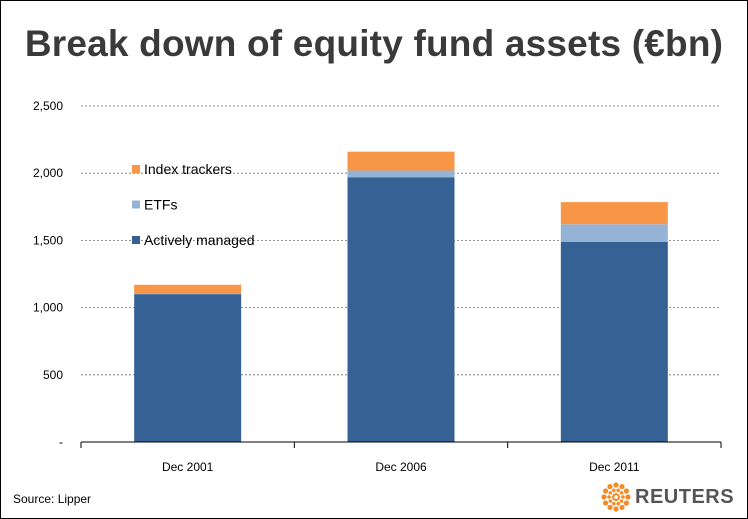 This screenshot has width=748, height=519. What do you see at coordinates (48, 240) in the screenshot?
I see `y-tick-label: 1,500` at bounding box center [48, 240].